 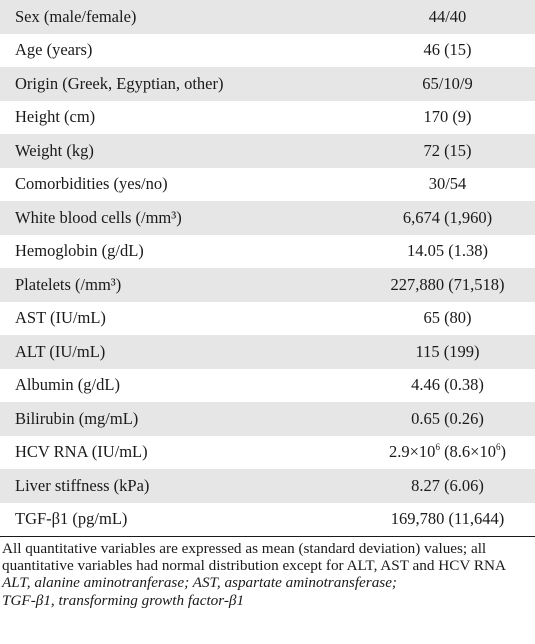 What do you see at coordinates (79, 250) in the screenshot?
I see `row-label: Hemoglobin (g/dL)` at bounding box center [79, 250].